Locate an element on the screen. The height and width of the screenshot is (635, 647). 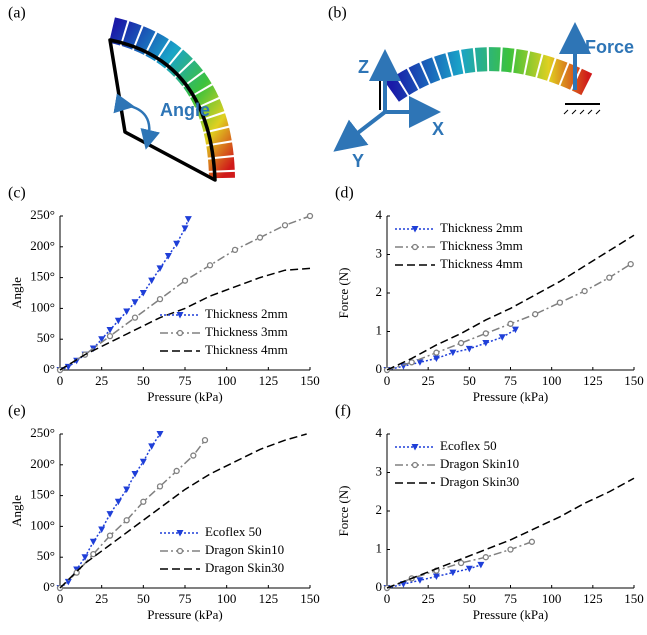
x-tick-label: 125 is located at coordinates (593, 380).